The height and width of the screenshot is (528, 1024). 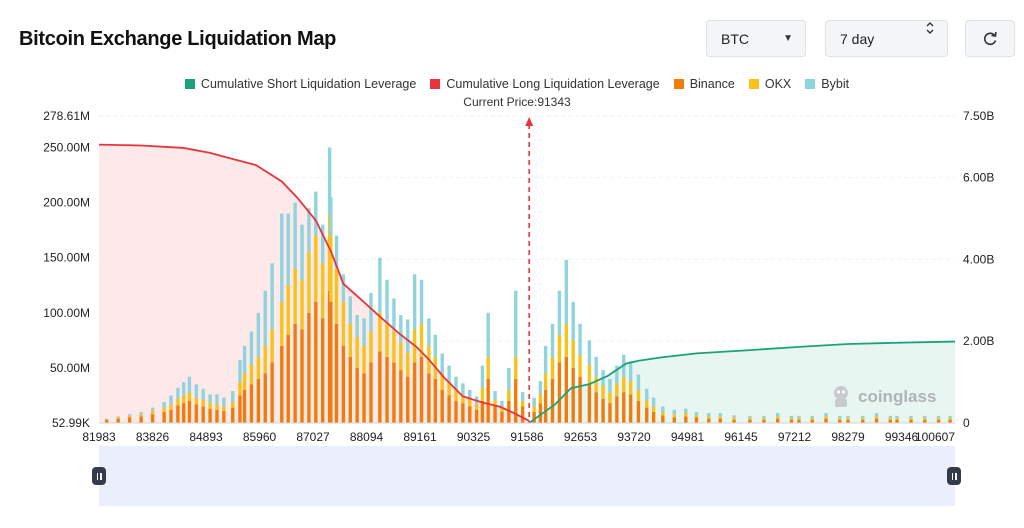 What do you see at coordinates (778, 84) in the screenshot?
I see `legend-label: OKX` at bounding box center [778, 84].